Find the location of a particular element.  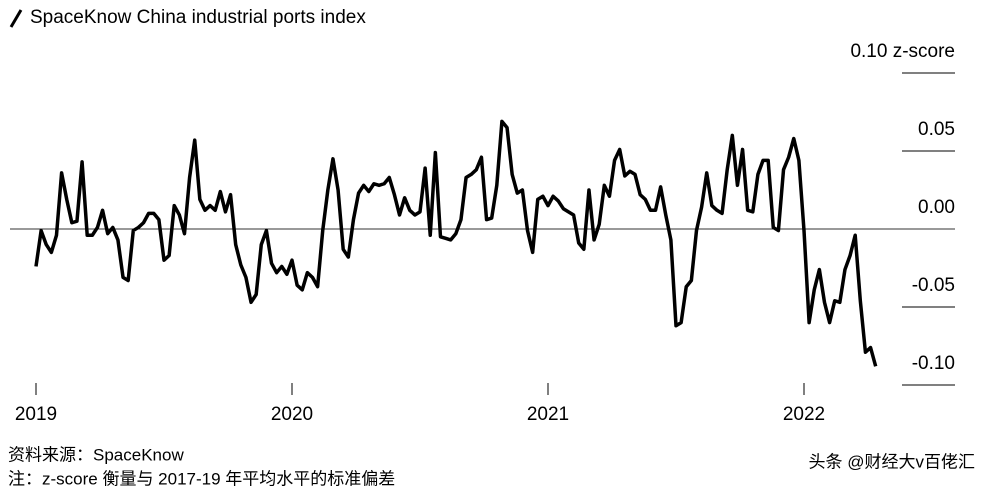

source: 资料来源：SpaceKnow is located at coordinates (96, 454).